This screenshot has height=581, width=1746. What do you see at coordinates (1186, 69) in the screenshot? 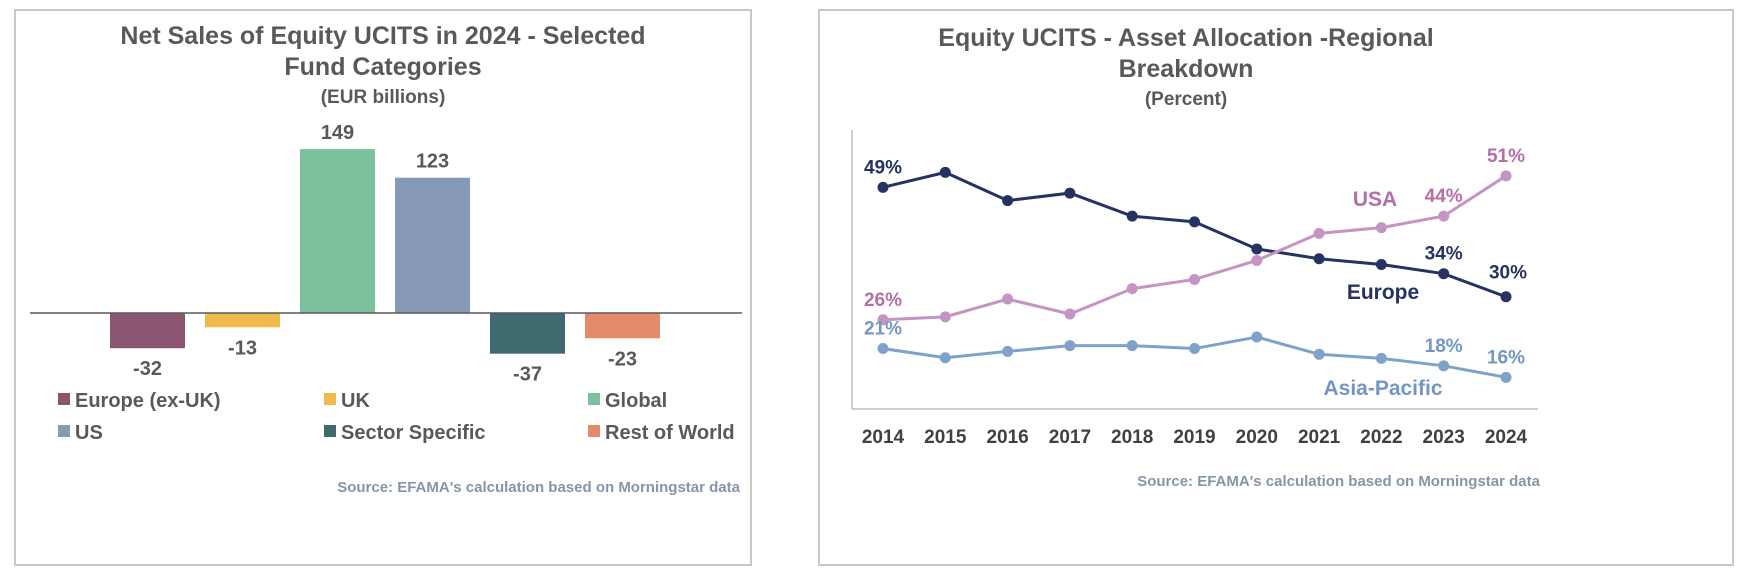
I see `chart-title-line-2: Breakdown` at bounding box center [1186, 69].